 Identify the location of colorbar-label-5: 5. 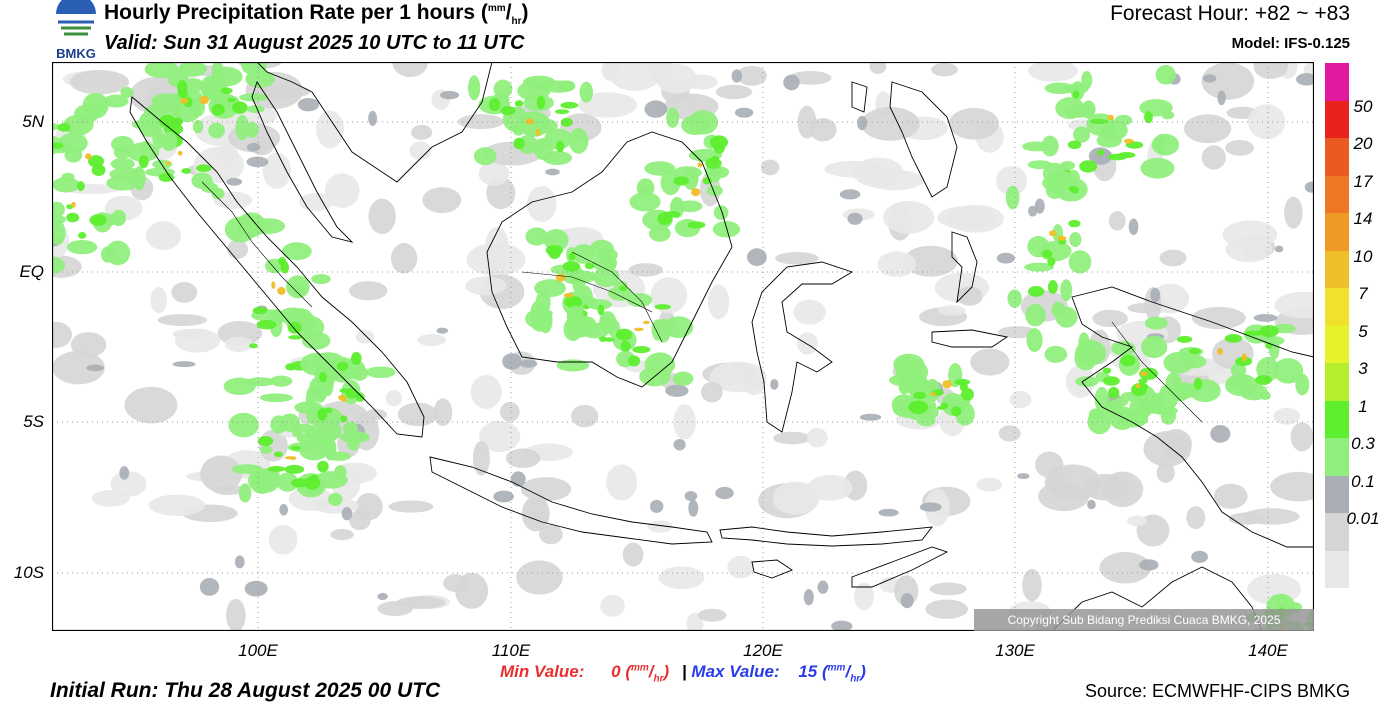
(1363, 331).